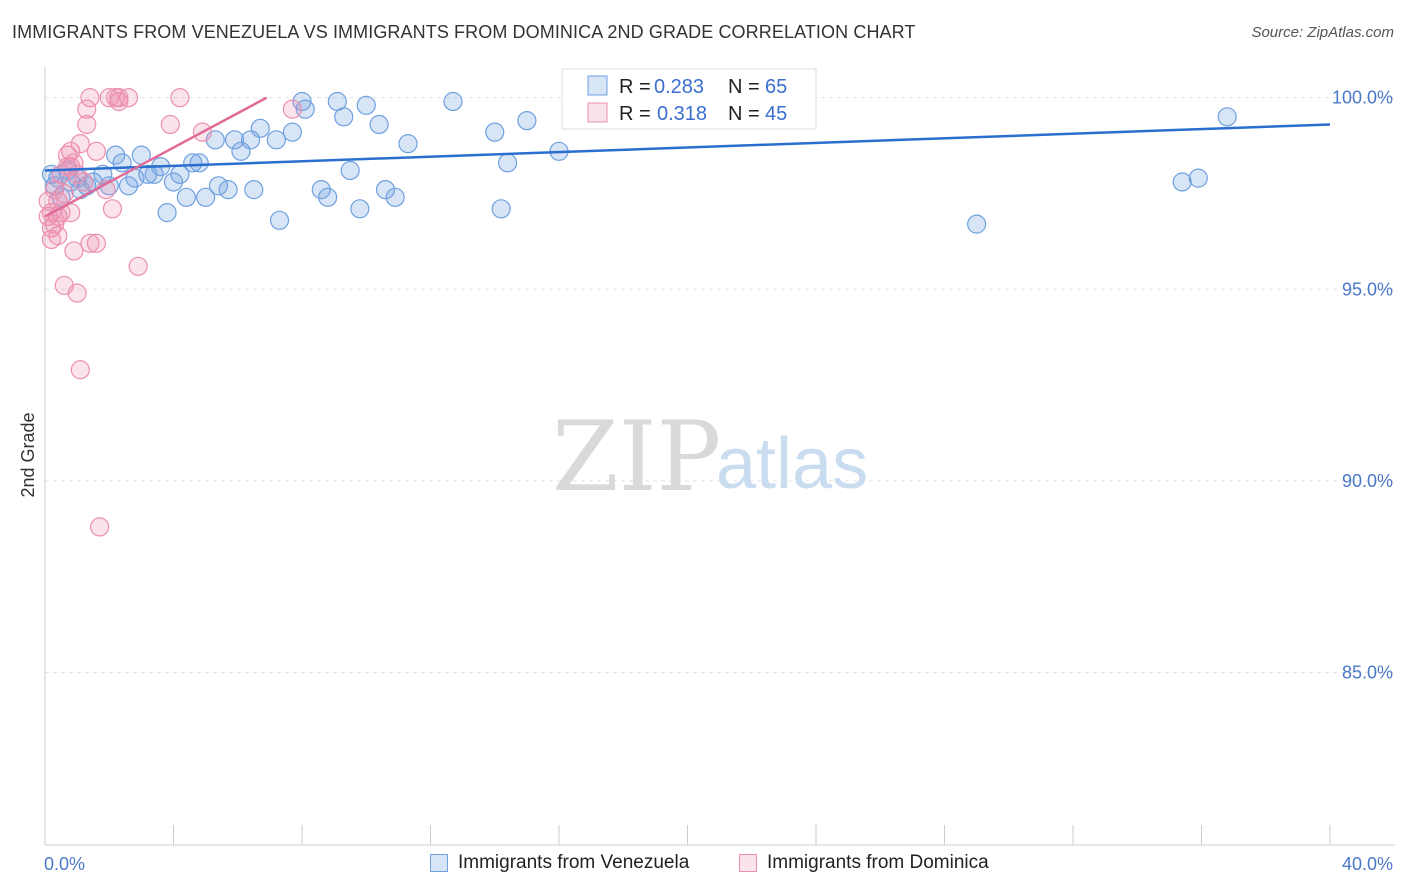  I want to click on x-tick-label: 40.0%, so click(1367, 864).